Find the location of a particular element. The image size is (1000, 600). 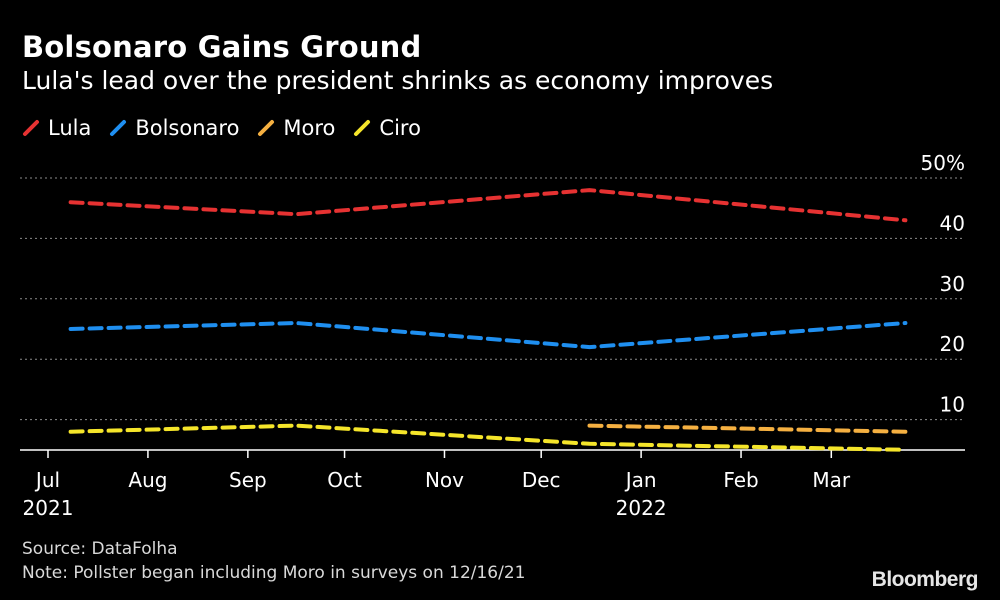

x-tick-label-nov: Nov is located at coordinates (444, 480).